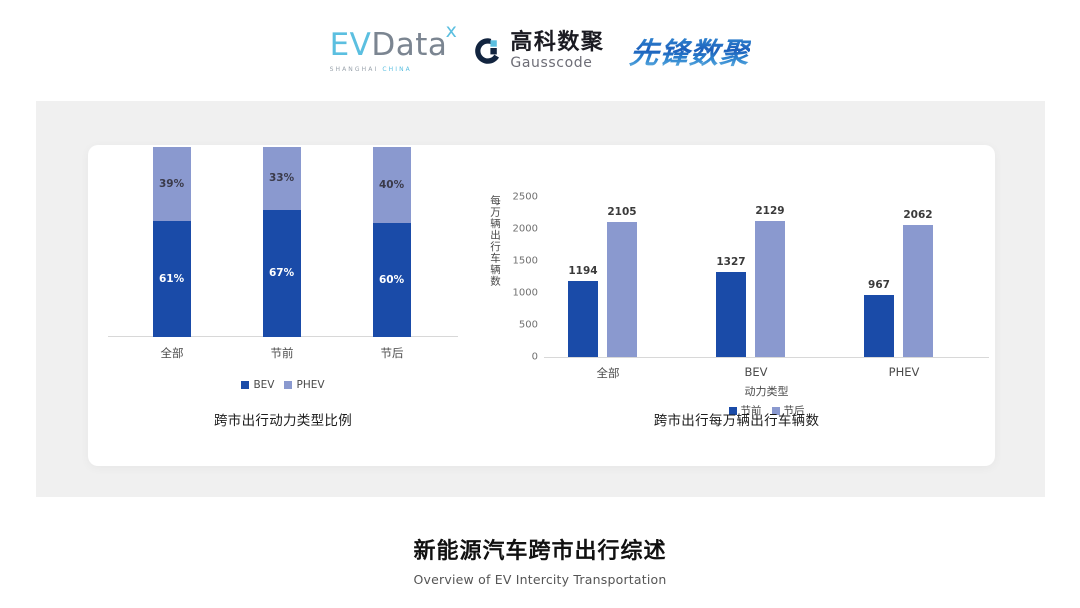 This screenshot has height=608, width=1080. I want to click on stacked-segment-bev: 60%, so click(392, 280).